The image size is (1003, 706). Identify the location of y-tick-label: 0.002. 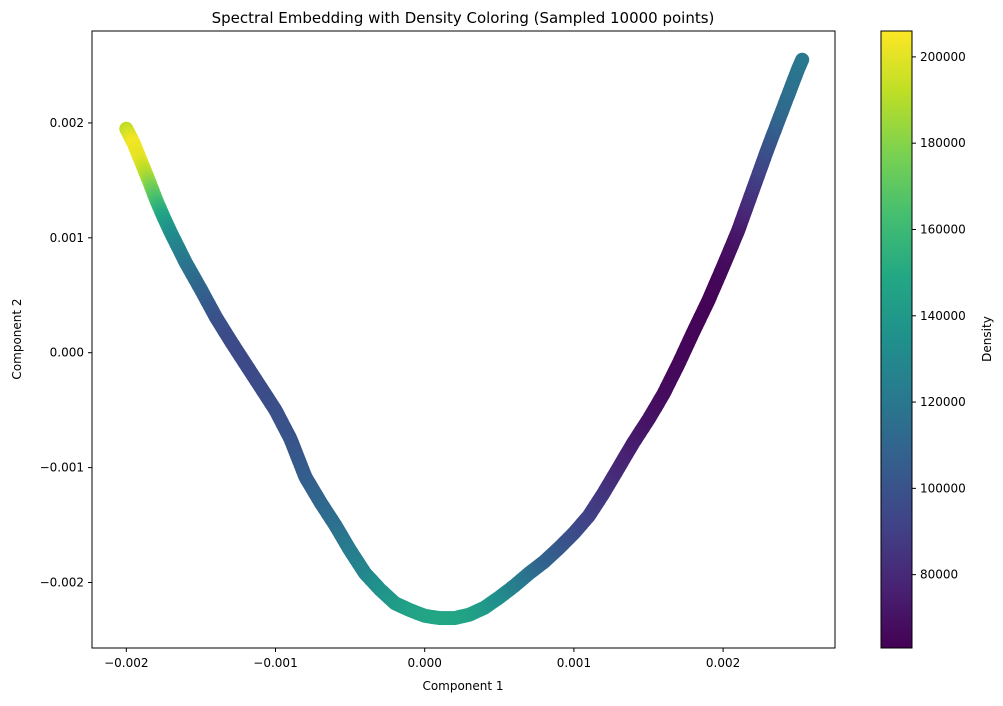
(67, 123).